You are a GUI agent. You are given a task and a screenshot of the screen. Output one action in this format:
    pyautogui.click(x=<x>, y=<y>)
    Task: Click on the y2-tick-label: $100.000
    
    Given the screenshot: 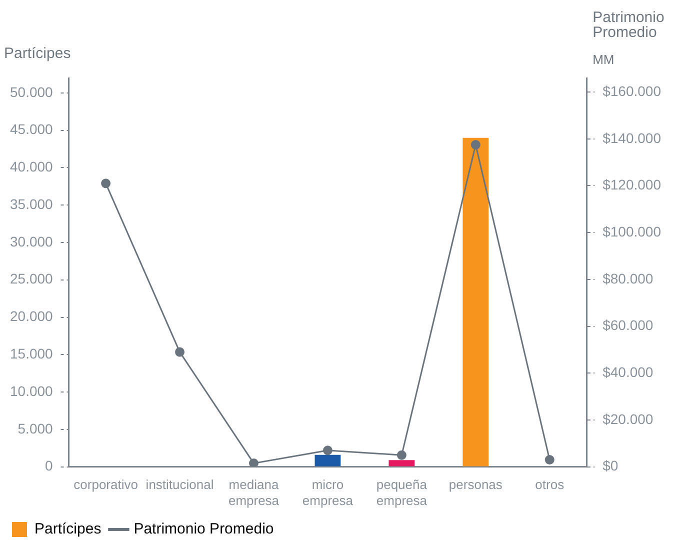 What is the action you would take?
    pyautogui.click(x=632, y=231)
    